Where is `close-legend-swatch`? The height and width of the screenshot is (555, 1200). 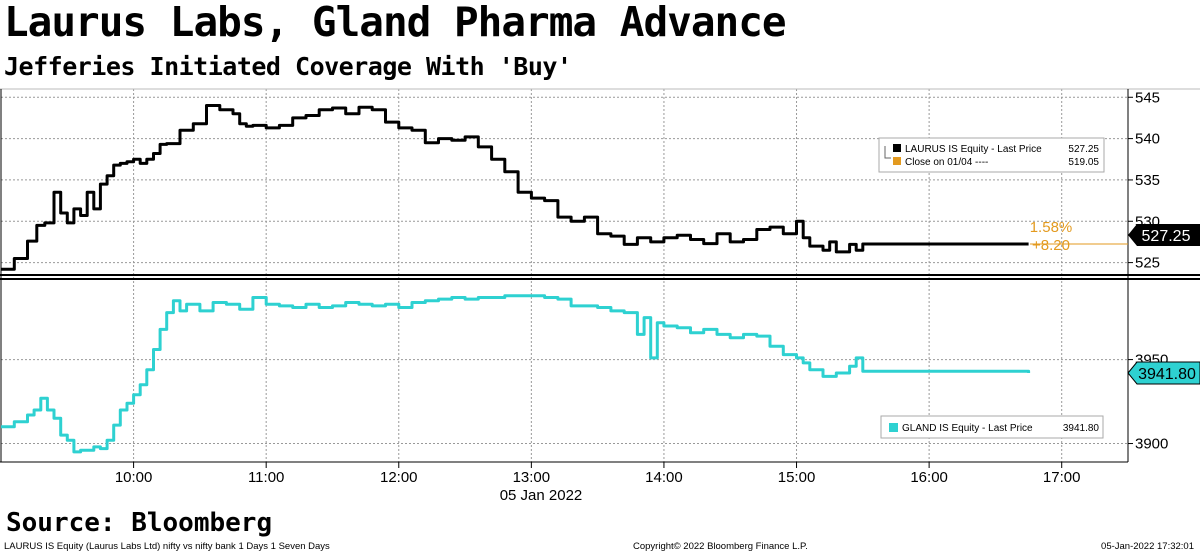
close-legend-swatch is located at coordinates (897, 161).